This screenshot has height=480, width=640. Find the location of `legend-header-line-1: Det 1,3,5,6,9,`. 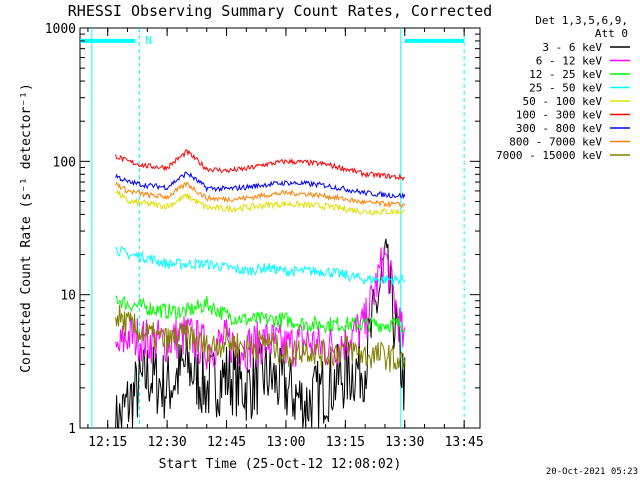

legend-header-line-1: Det 1,3,5,6,9, is located at coordinates (581, 20).